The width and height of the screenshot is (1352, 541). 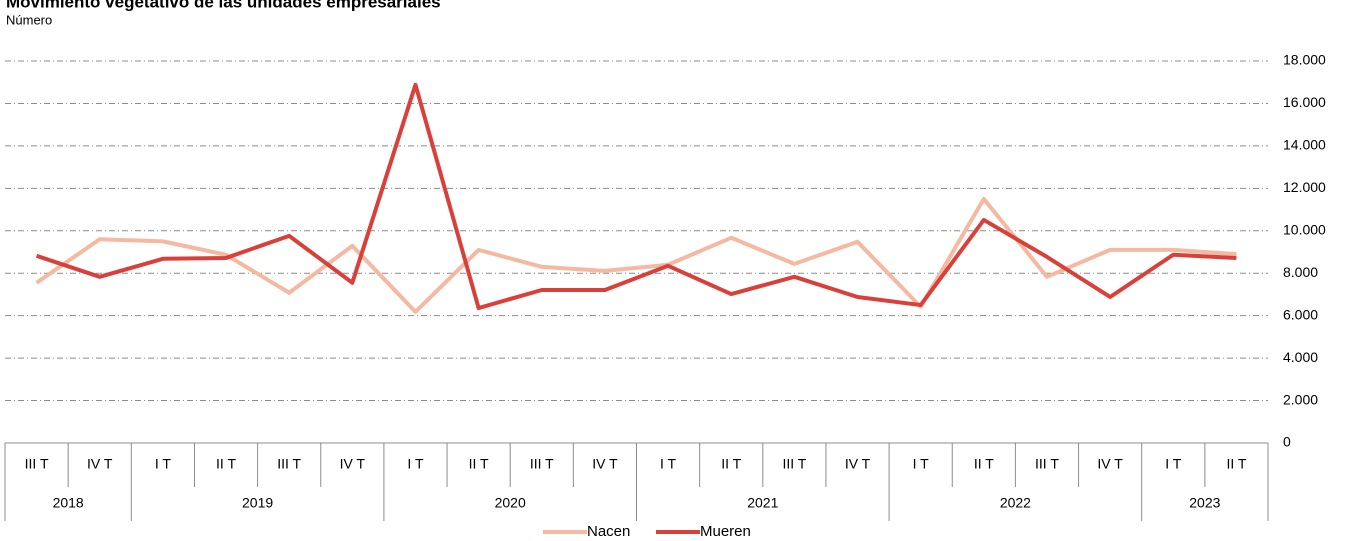 What do you see at coordinates (1300, 357) in the screenshot?
I see `y-tick-label: 4.000` at bounding box center [1300, 357].